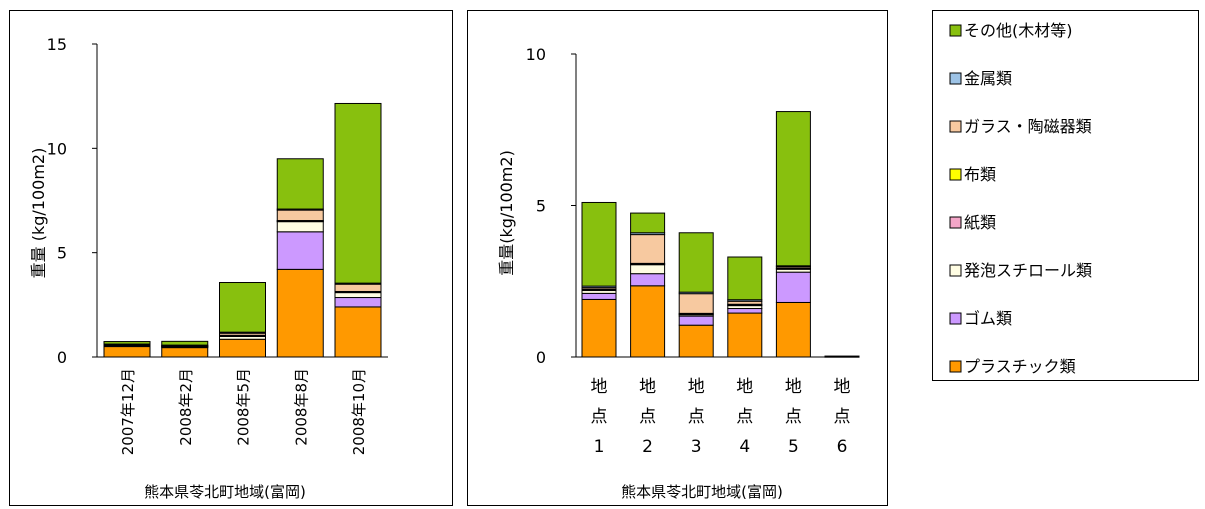 This screenshot has height=509, width=1205. I want to click on chart-2-category-label: 地点 4, so click(744, 417).